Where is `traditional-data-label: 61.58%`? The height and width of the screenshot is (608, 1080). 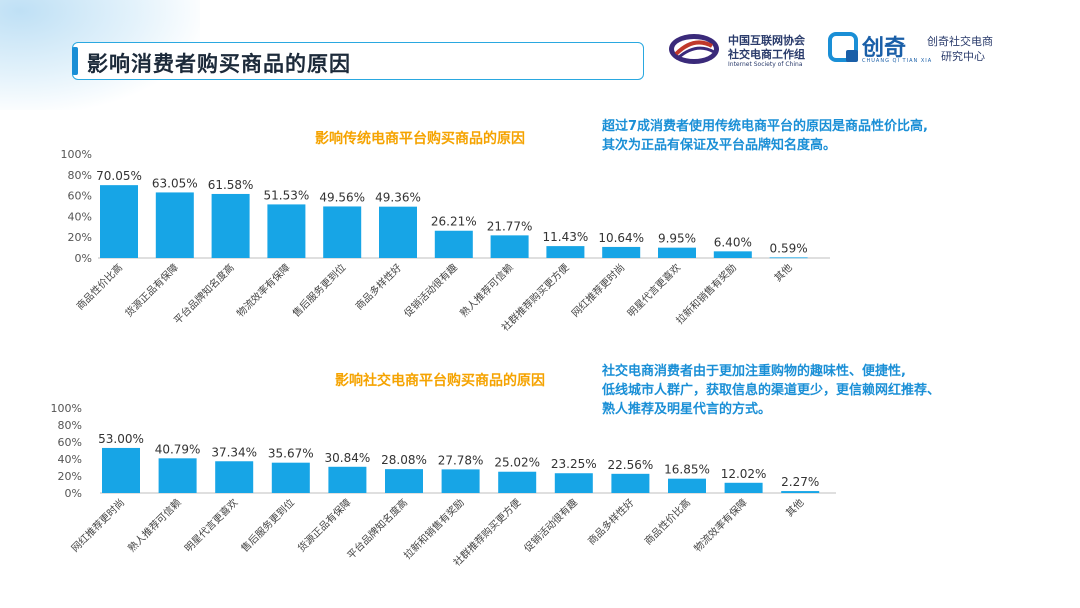 traditional-data-label: 61.58% is located at coordinates (231, 185).